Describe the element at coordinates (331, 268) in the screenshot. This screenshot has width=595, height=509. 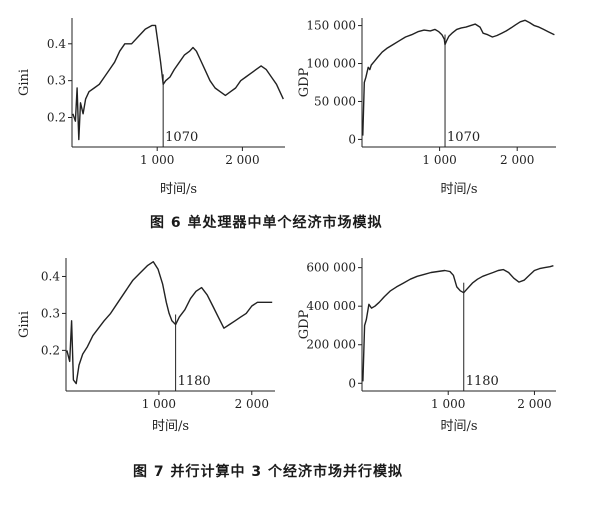
I see `y-tick-label: 600 000` at that location.